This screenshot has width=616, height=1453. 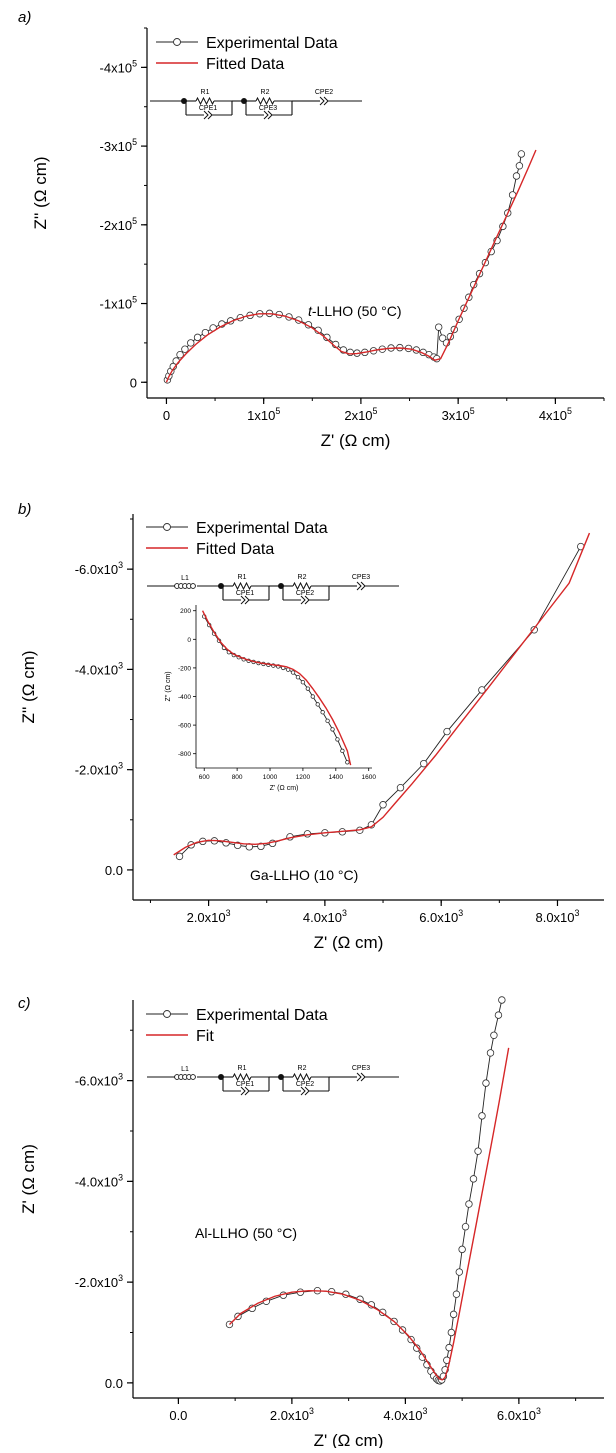 I want to click on tick-mantissa: -2.0x10, so click(x=96, y=770).